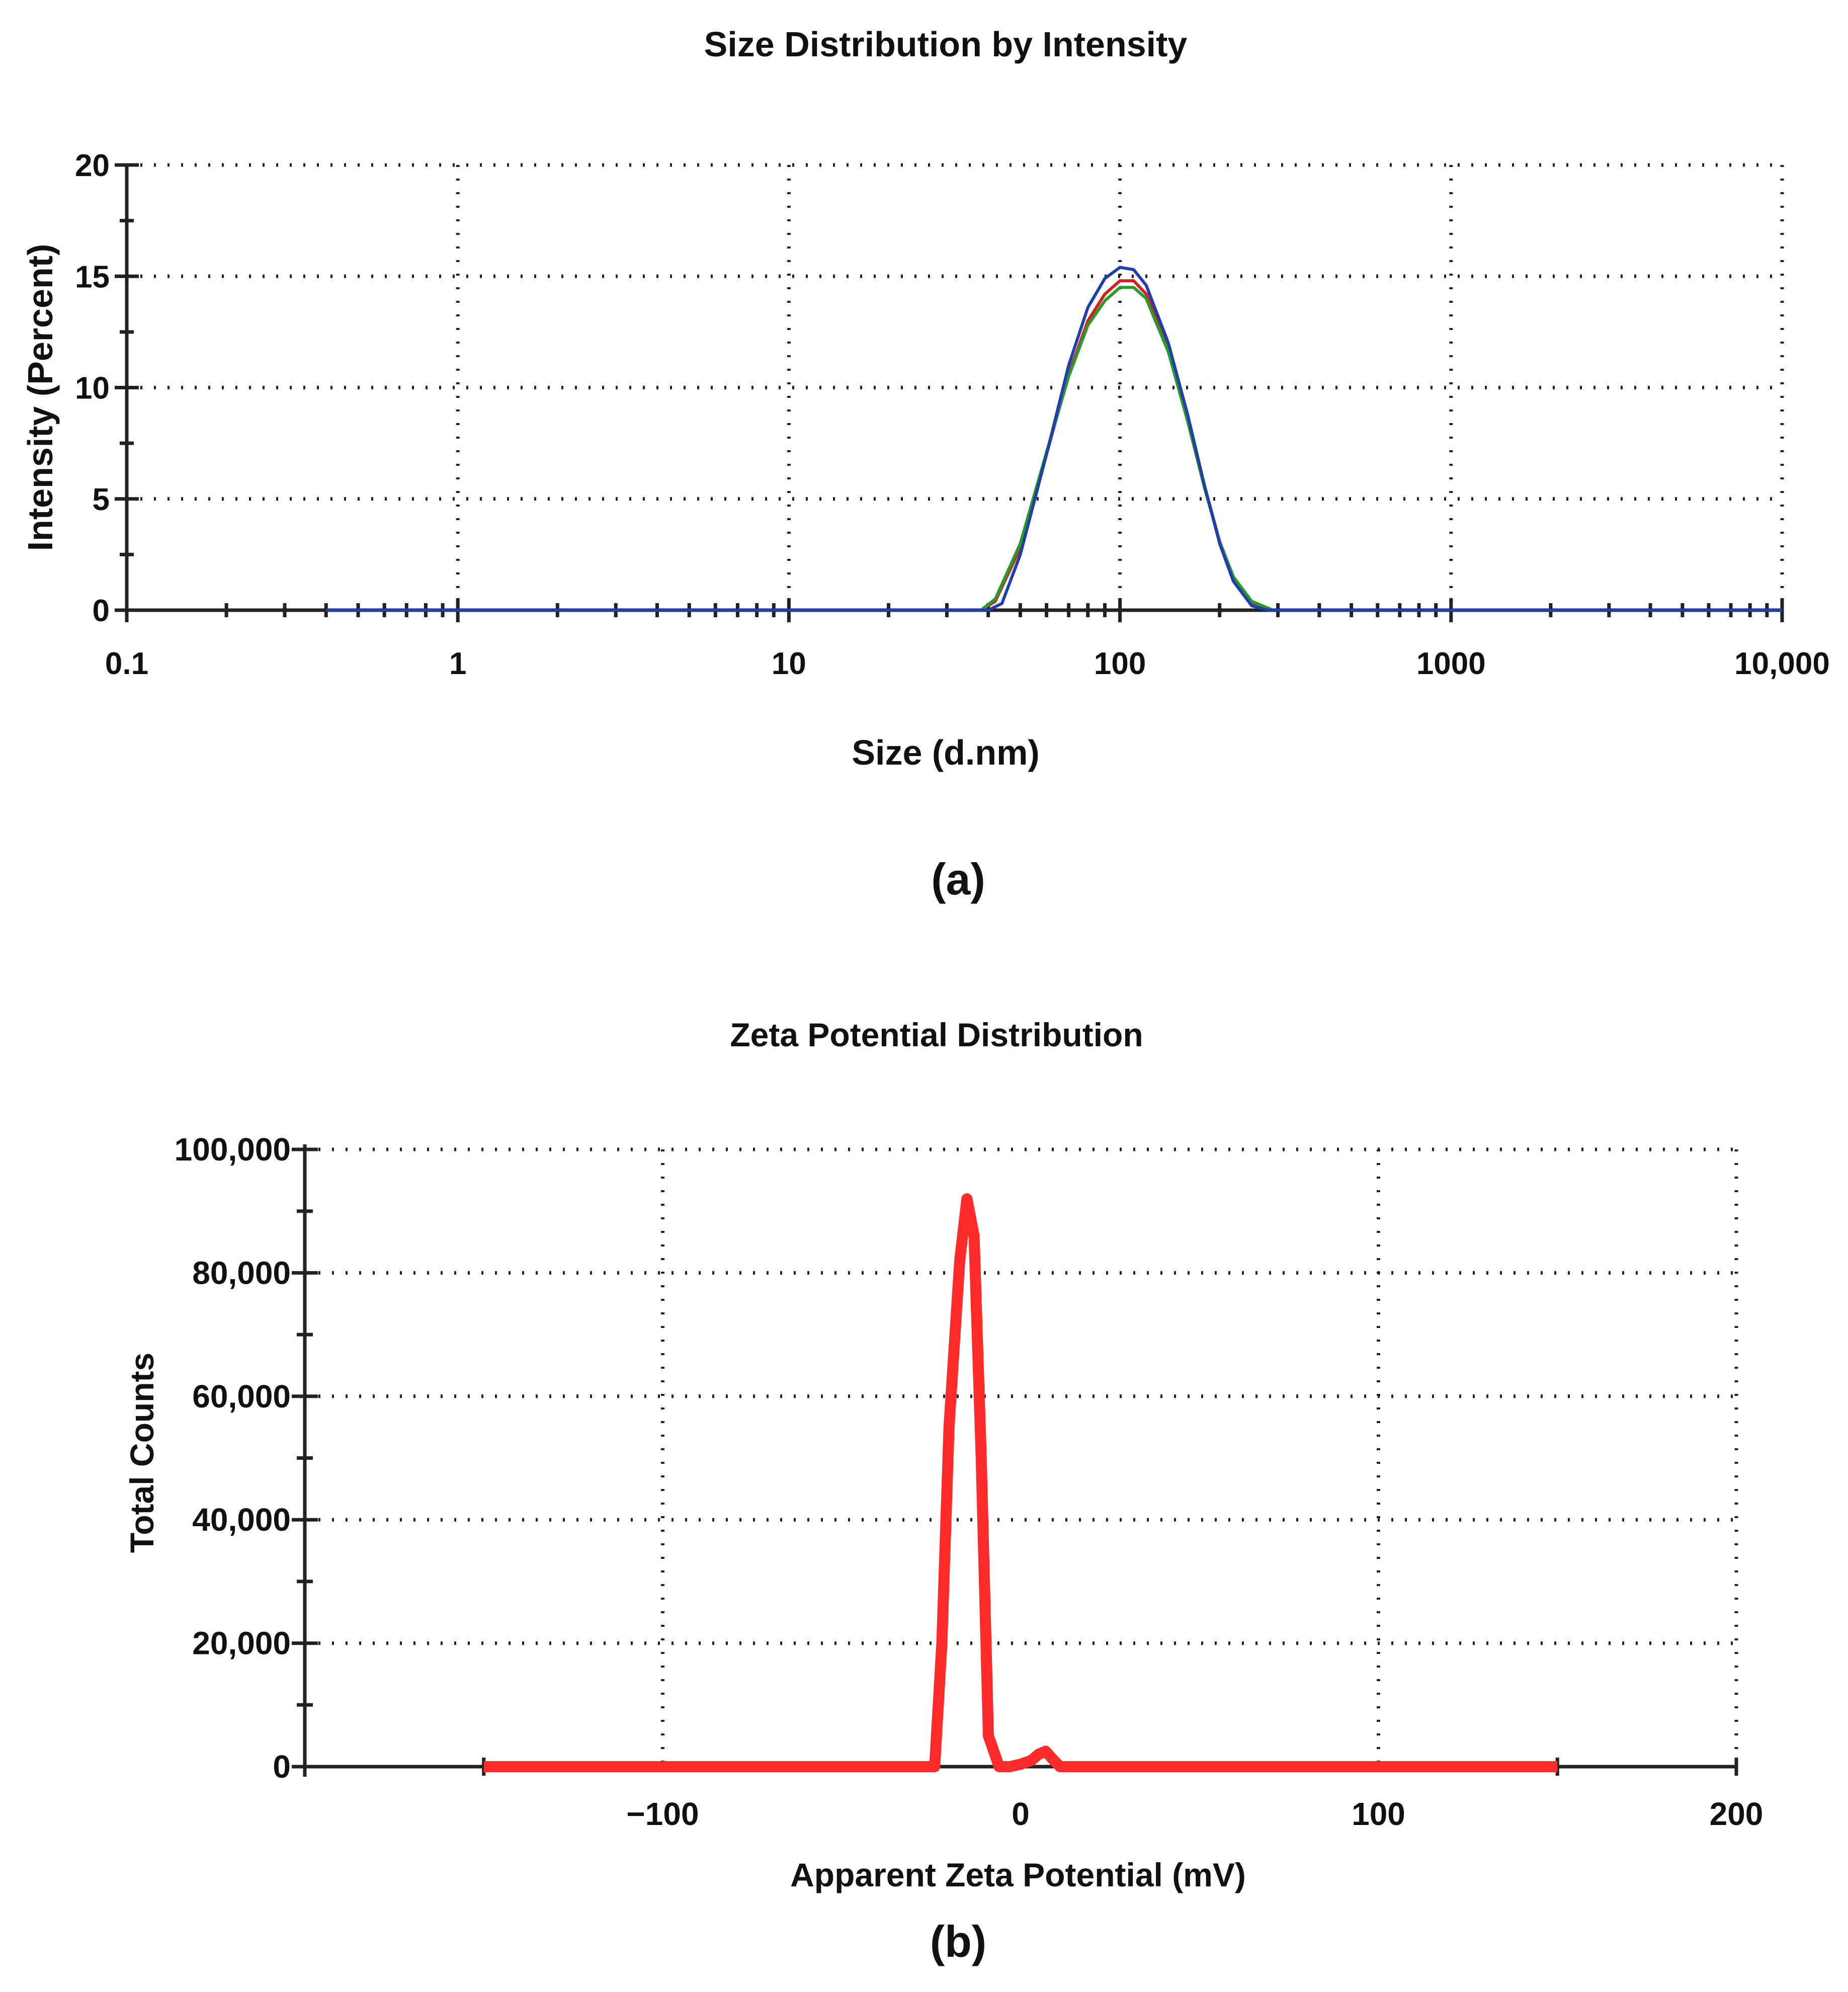  I want to click on chart-b-y-tick-label: 100,000, so click(233, 1150).